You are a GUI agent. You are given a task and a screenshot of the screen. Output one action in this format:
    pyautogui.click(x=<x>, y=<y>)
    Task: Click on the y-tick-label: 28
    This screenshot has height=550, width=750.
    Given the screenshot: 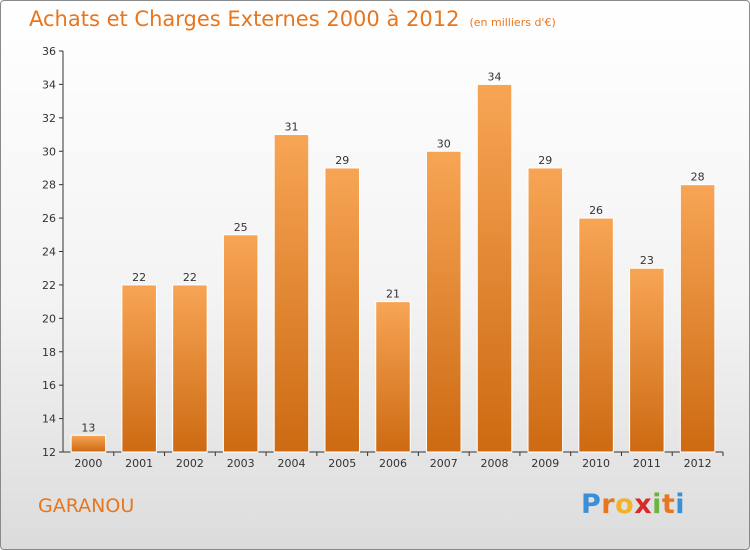 What is the action you would take?
    pyautogui.click(x=49, y=185)
    